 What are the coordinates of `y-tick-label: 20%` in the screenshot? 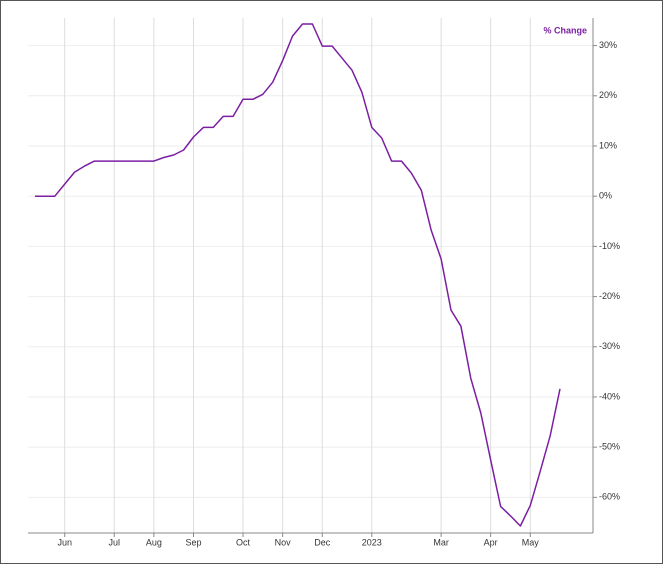 It's located at (608, 95).